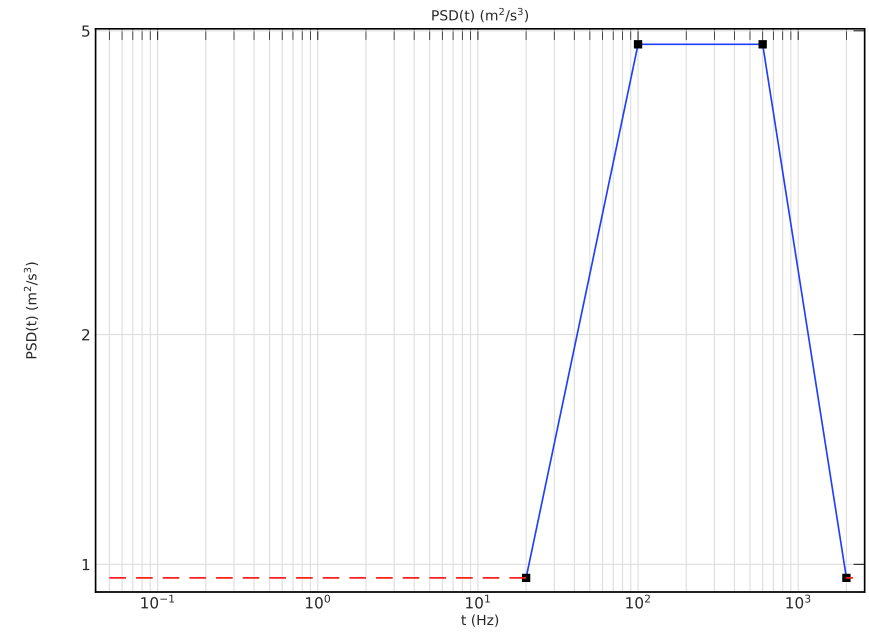 The width and height of the screenshot is (869, 640). What do you see at coordinates (86, 564) in the screenshot?
I see `y-tick-label: 1` at bounding box center [86, 564].